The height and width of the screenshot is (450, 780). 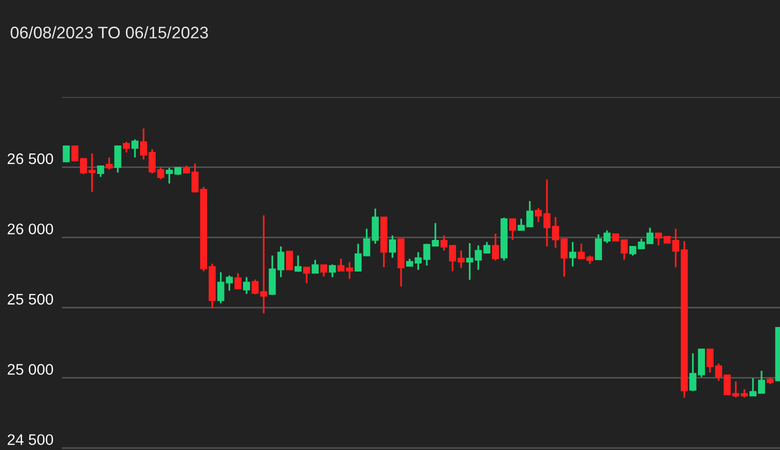 What do you see at coordinates (109, 32) in the screenshot?
I see `chart-title: 06/08/2023 TO 06/15/2023` at bounding box center [109, 32].